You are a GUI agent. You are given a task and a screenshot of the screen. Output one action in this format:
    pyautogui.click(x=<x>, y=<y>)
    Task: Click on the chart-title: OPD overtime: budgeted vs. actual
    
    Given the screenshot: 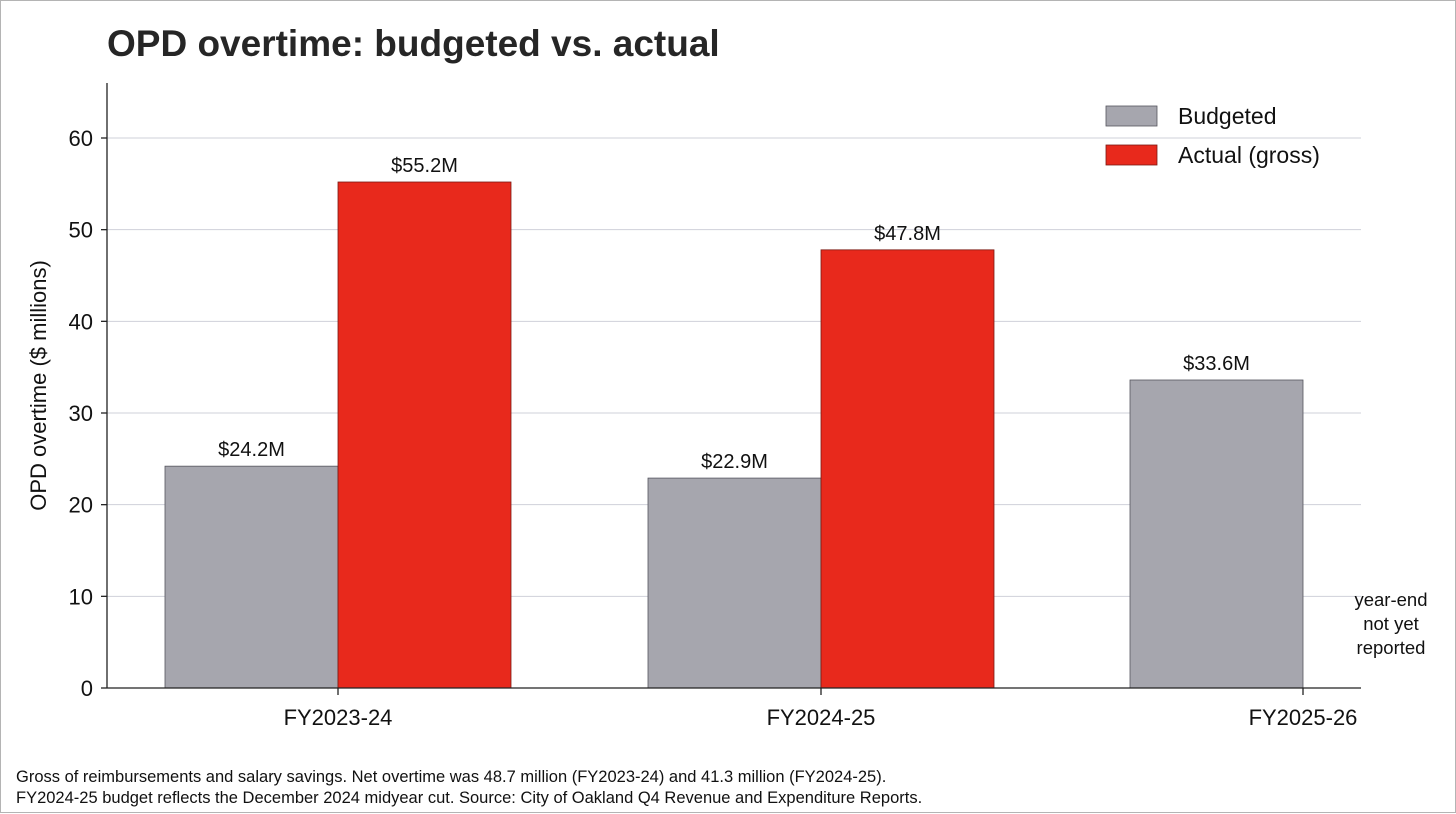 What is the action you would take?
    pyautogui.click(x=413, y=43)
    